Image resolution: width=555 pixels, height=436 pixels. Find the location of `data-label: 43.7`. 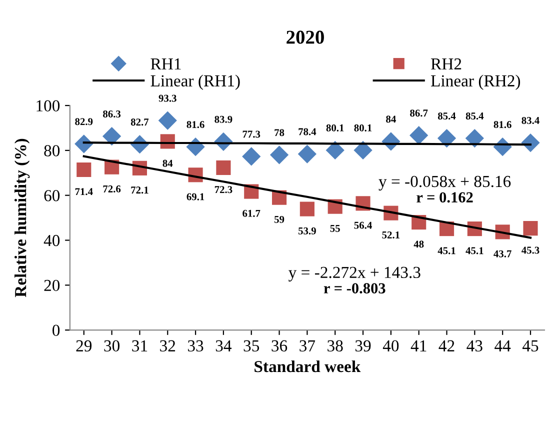

data-label: 43.7 is located at coordinates (503, 254).